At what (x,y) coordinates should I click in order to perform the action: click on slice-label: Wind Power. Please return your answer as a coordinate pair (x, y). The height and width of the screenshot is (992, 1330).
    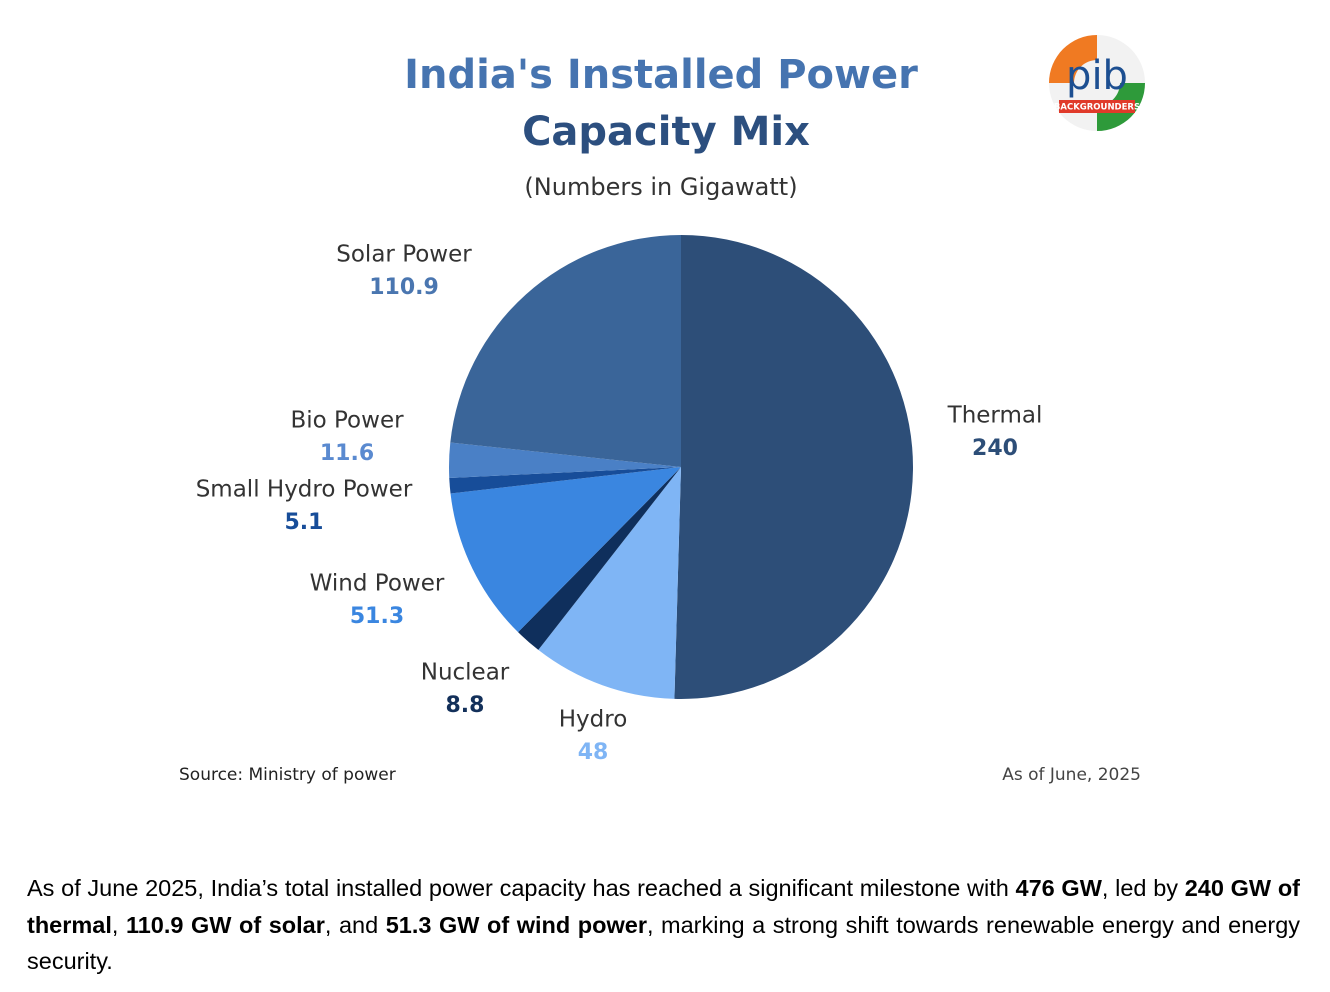
    Looking at the image, I should click on (377, 584).